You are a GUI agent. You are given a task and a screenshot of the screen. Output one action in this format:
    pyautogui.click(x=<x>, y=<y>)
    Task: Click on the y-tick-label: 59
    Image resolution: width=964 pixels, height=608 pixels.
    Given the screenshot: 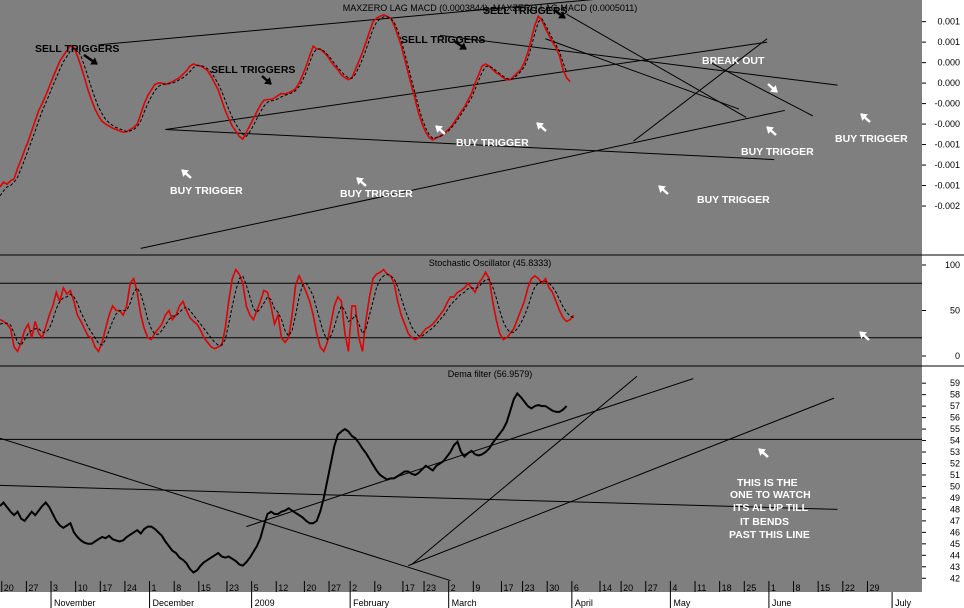 What is the action you would take?
    pyautogui.click(x=955, y=383)
    